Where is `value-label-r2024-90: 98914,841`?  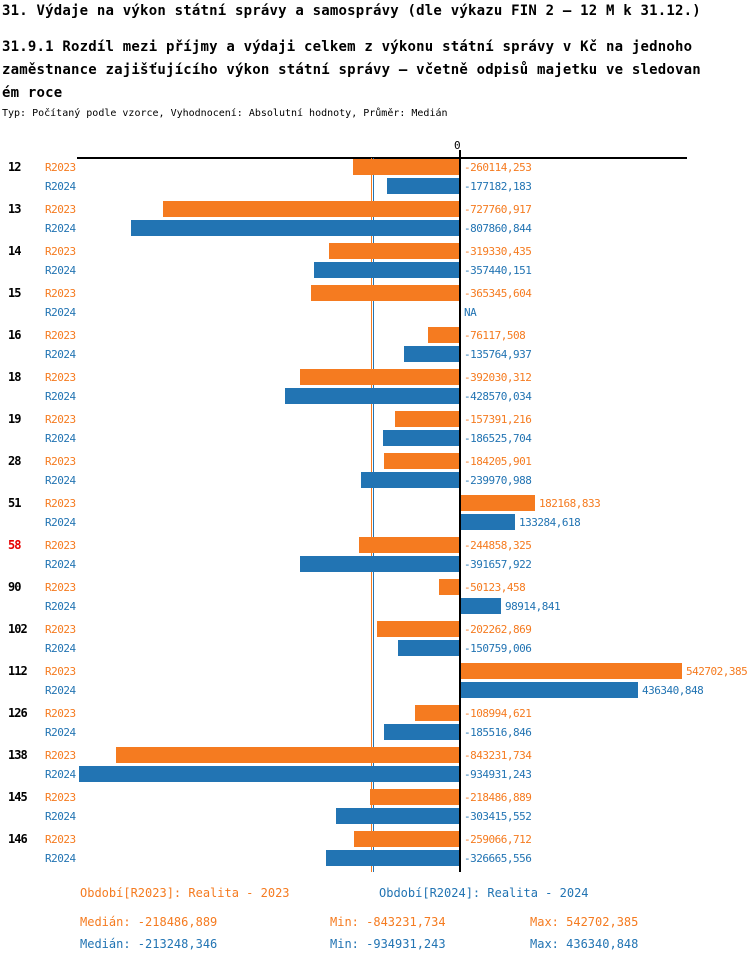
value-label-r2024-90: 98914,841 is located at coordinates (533, 606).